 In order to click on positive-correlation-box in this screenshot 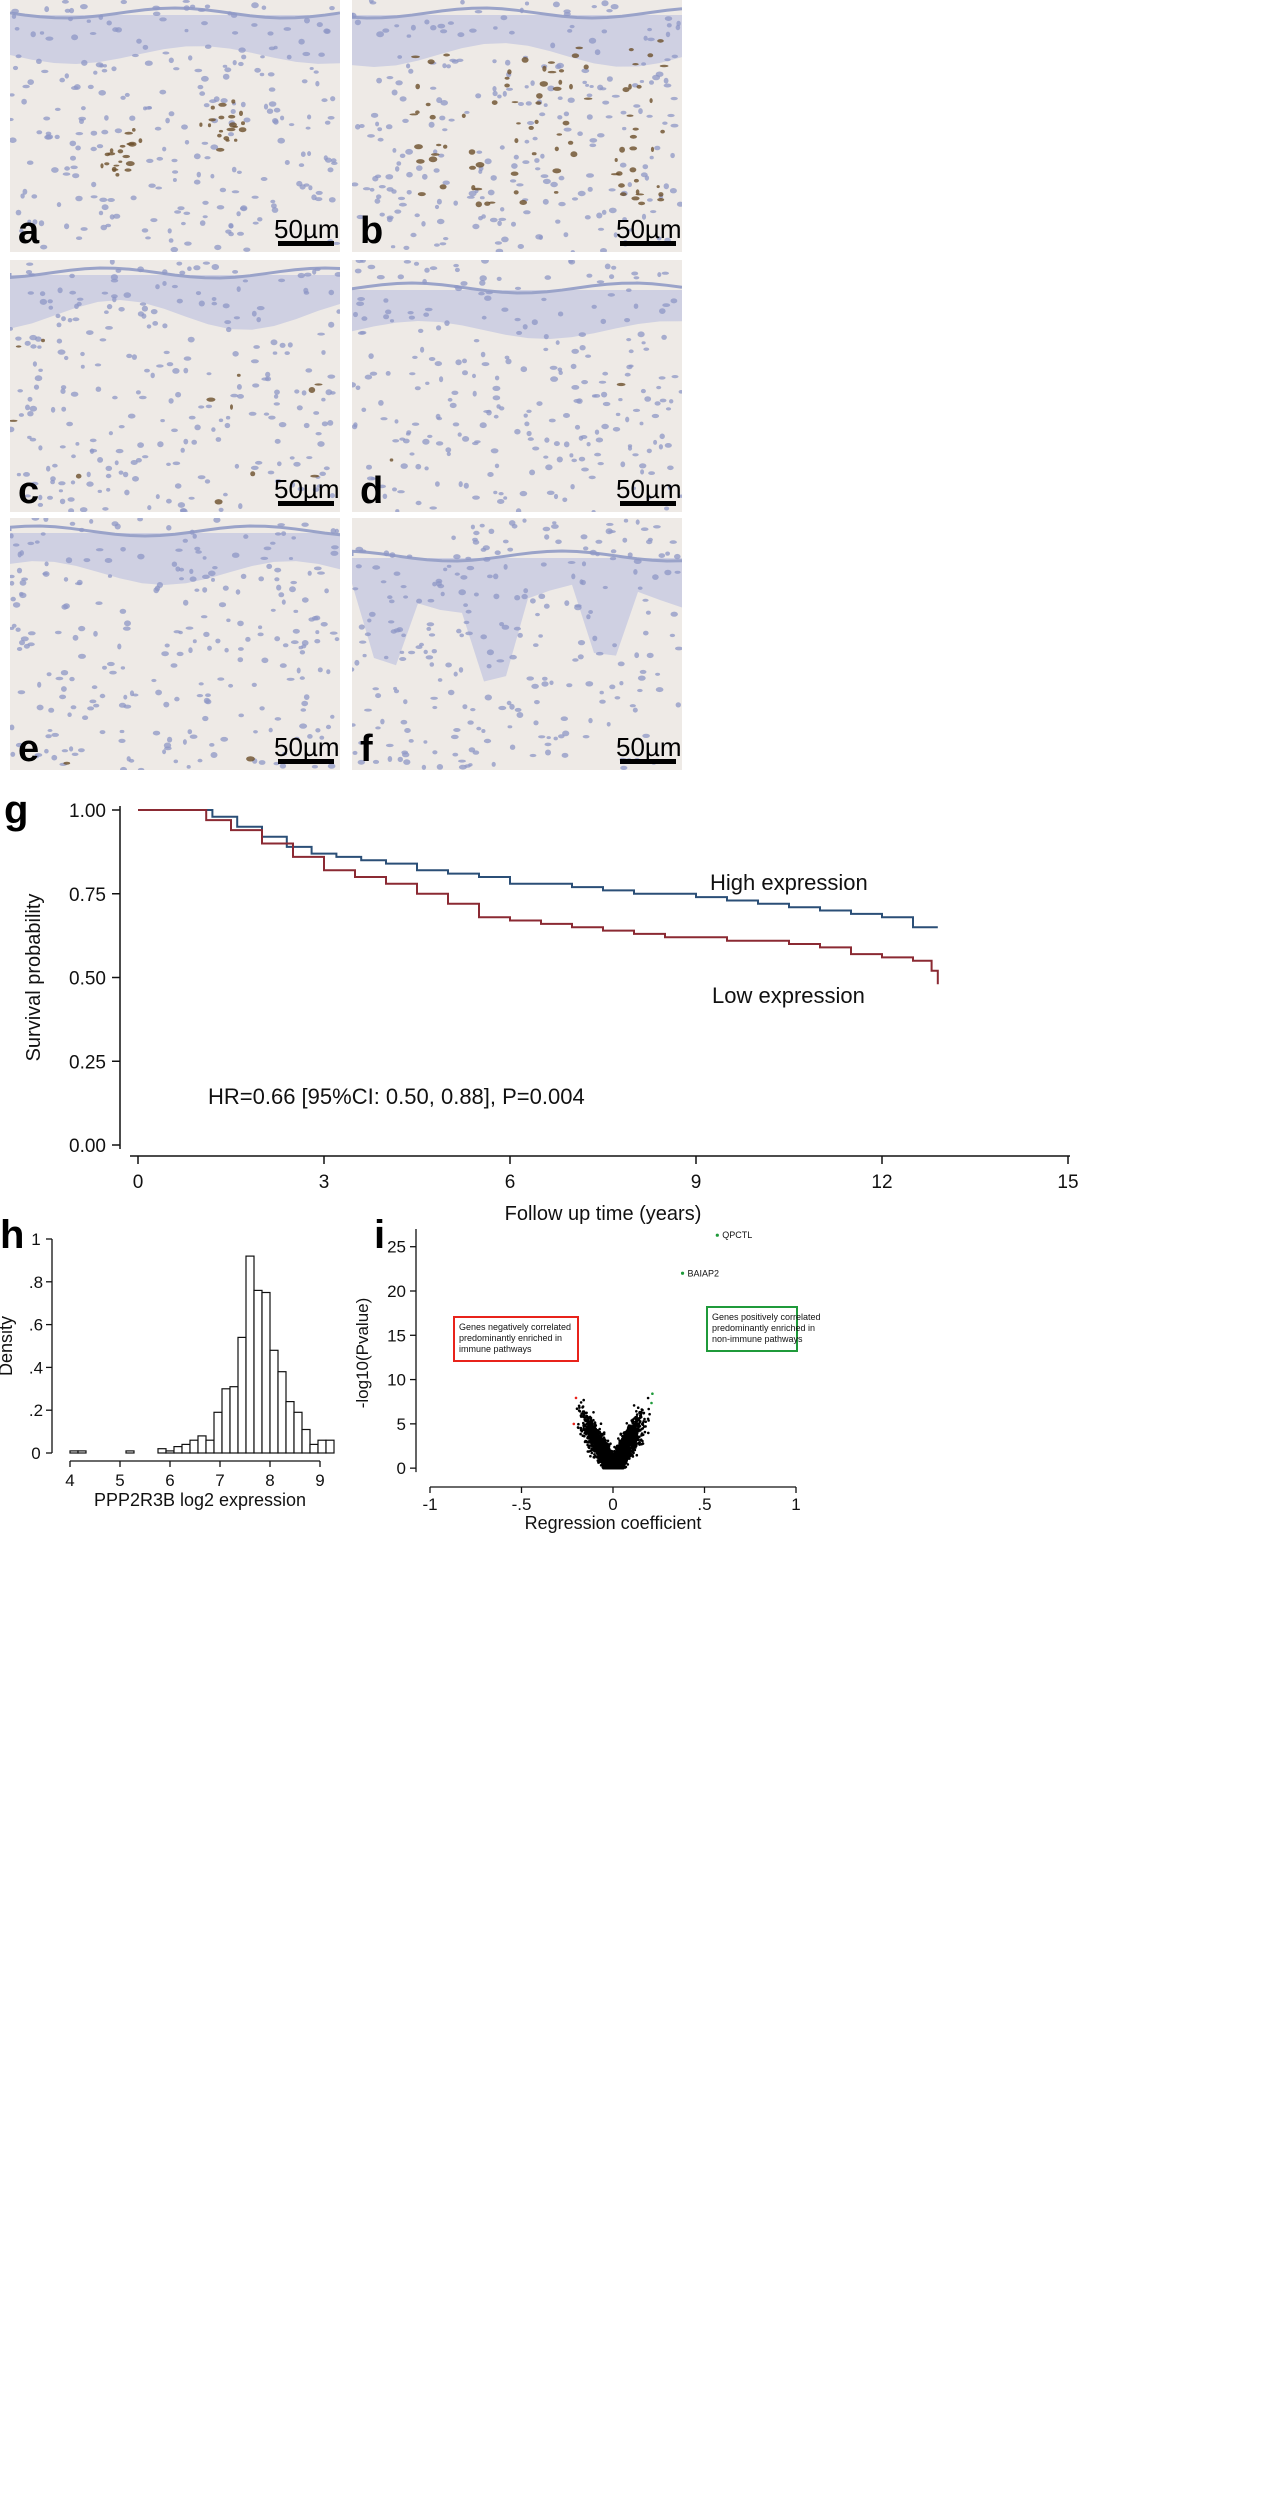, I will do `click(752, 1329)`.